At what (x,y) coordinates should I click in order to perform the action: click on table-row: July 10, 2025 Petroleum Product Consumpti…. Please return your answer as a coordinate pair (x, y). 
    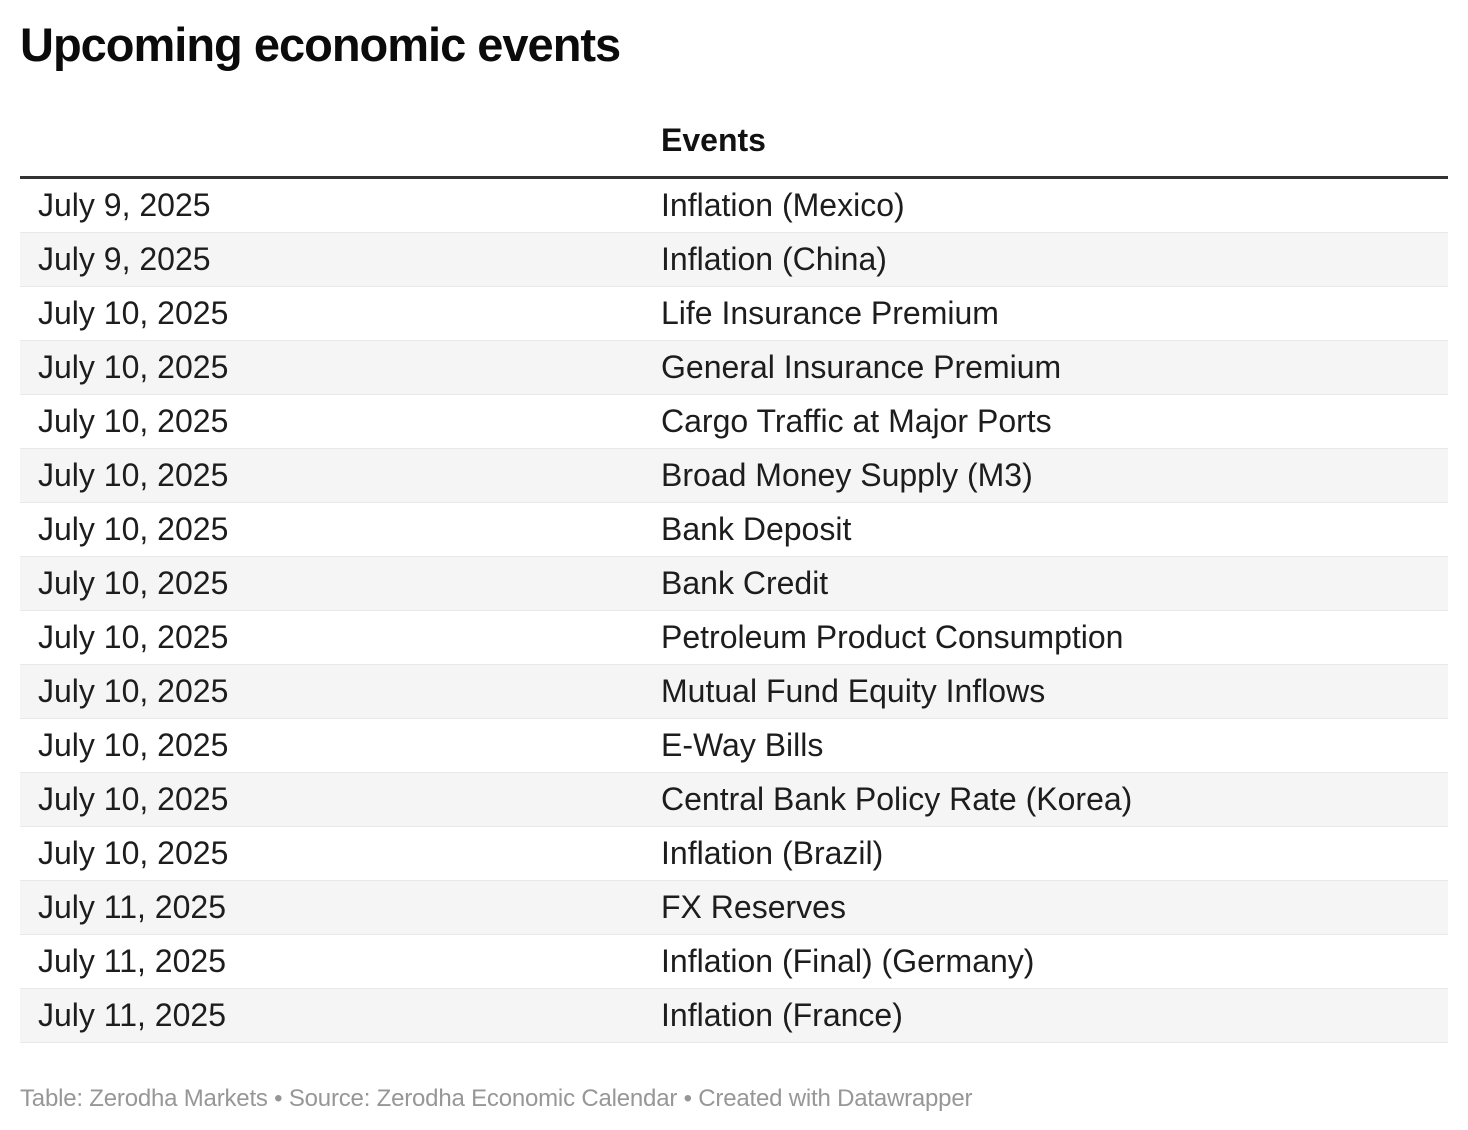
    Looking at the image, I should click on (734, 638).